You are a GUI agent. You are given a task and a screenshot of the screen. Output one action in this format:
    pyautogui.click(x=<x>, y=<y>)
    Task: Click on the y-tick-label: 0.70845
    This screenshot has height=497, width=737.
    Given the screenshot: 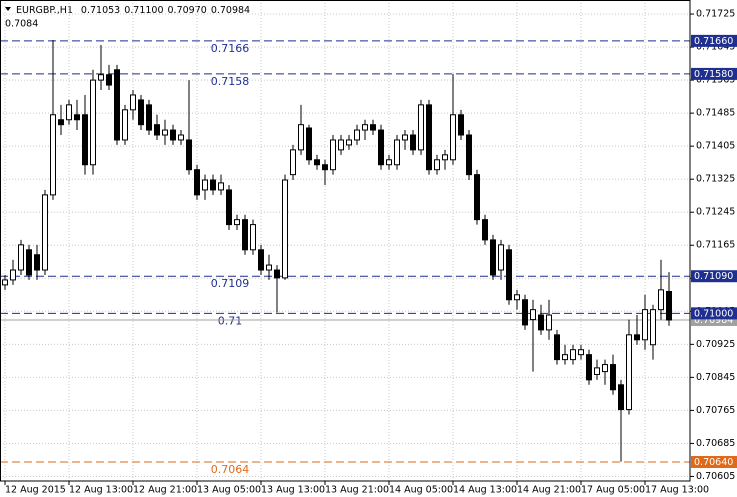 What is the action you would take?
    pyautogui.click(x=715, y=377)
    